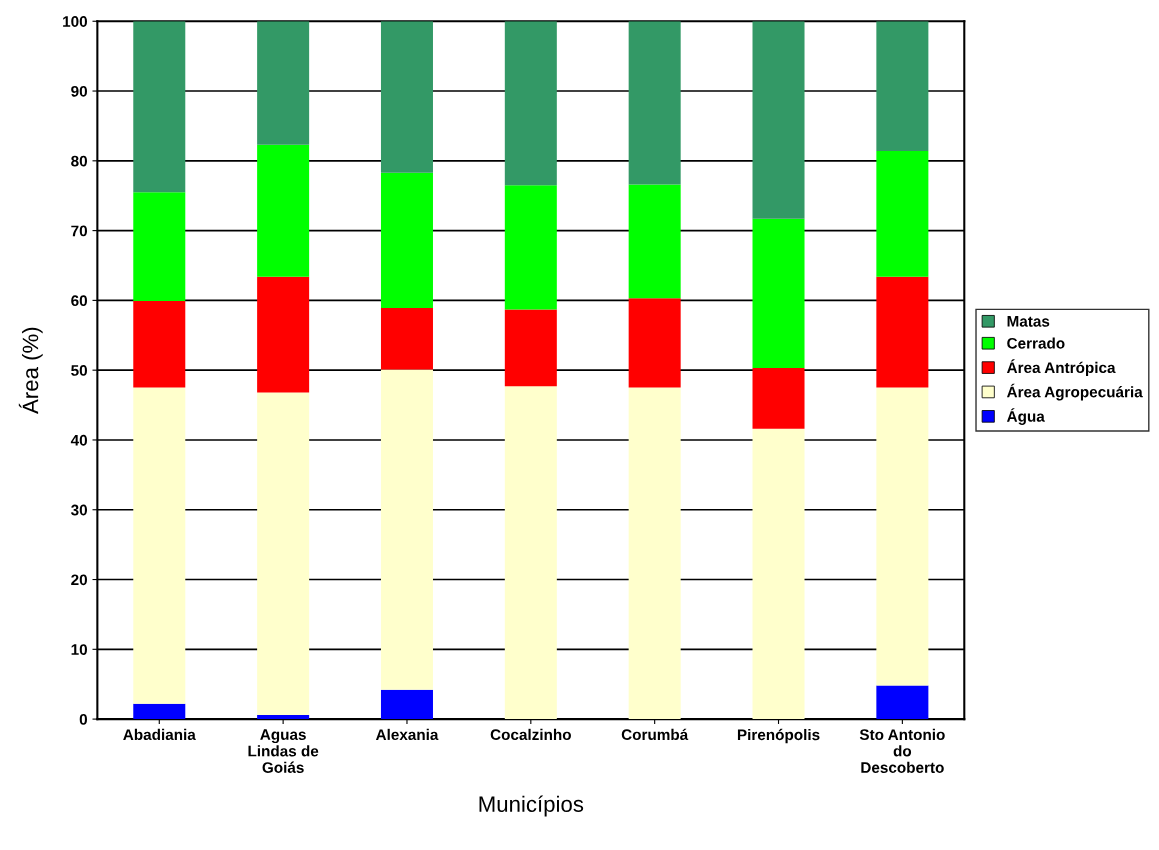 Image resolution: width=1159 pixels, height=850 pixels. What do you see at coordinates (407, 734) in the screenshot?
I see `x-tick-label: Alexania` at bounding box center [407, 734].